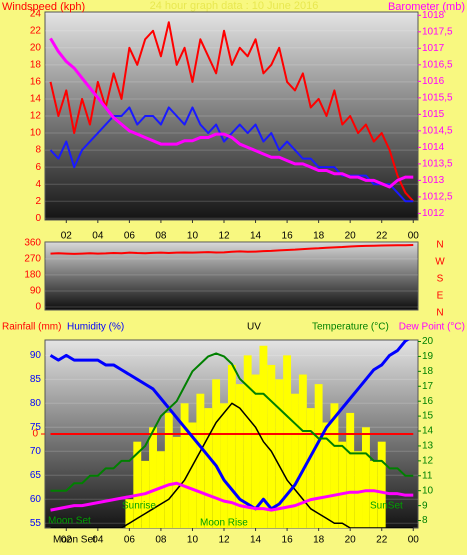  Describe the element at coordinates (130, 540) in the screenshot. I see `x-tick-label: 06` at that location.